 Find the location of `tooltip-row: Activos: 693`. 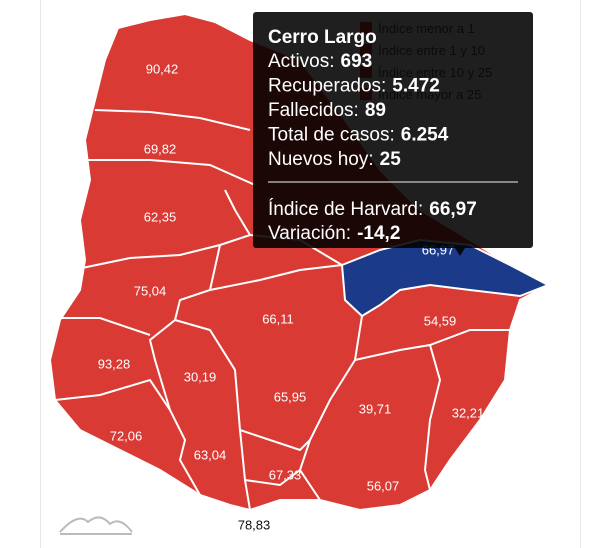

tooltip-row: Activos: 693 is located at coordinates (320, 61).